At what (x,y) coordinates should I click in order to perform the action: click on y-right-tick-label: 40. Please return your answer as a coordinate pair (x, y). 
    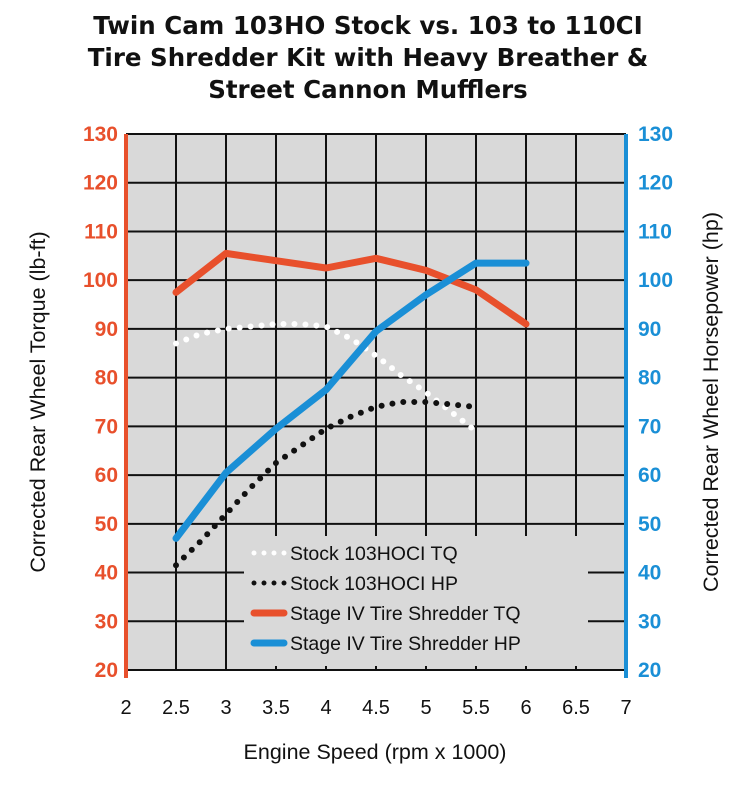
    Looking at the image, I should click on (649, 573).